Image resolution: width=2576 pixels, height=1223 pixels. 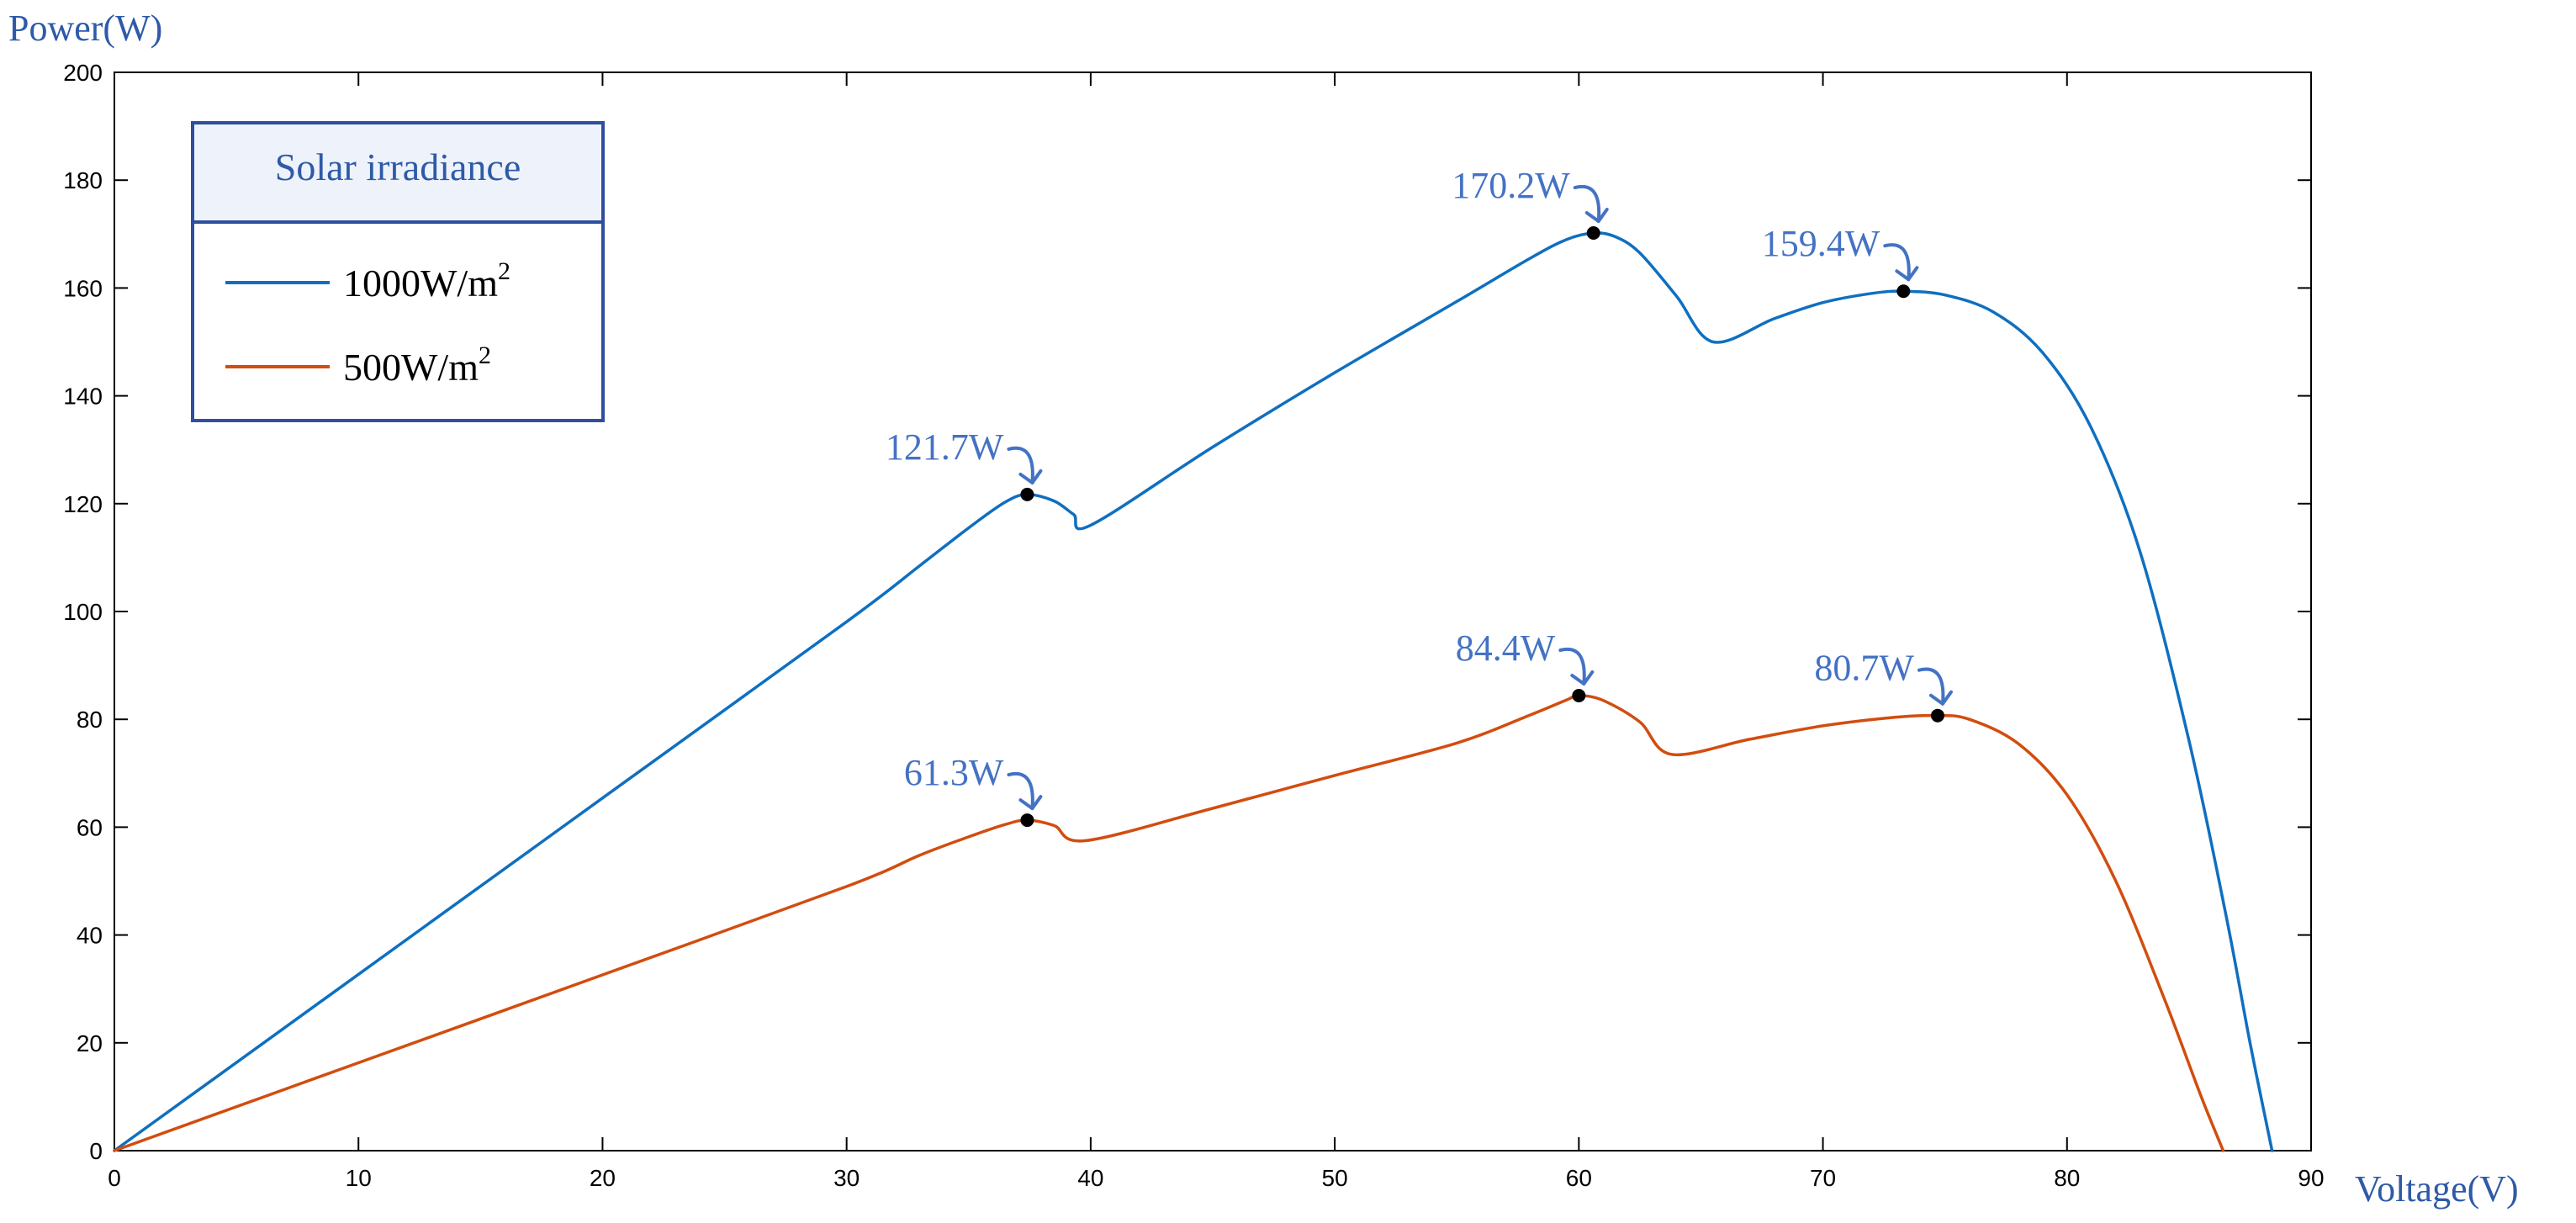 I want to click on x-tick-label: 80, so click(x=2067, y=1178).